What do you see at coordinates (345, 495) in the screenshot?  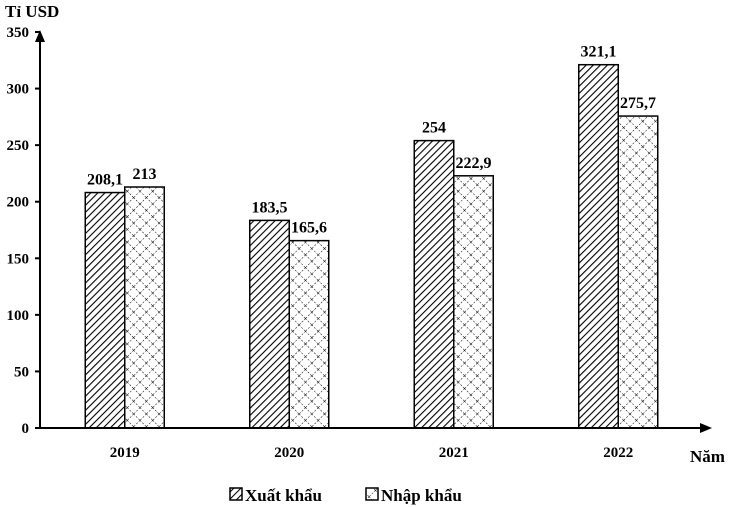 I see `legend: Xuất khẩu Nhập khẩu` at bounding box center [345, 495].